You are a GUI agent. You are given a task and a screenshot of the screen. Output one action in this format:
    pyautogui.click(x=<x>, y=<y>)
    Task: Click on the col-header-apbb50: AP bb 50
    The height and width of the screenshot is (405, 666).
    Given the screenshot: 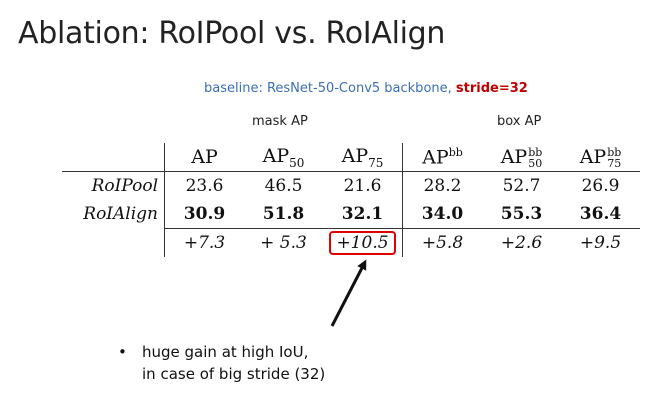 What is the action you would take?
    pyautogui.click(x=521, y=157)
    